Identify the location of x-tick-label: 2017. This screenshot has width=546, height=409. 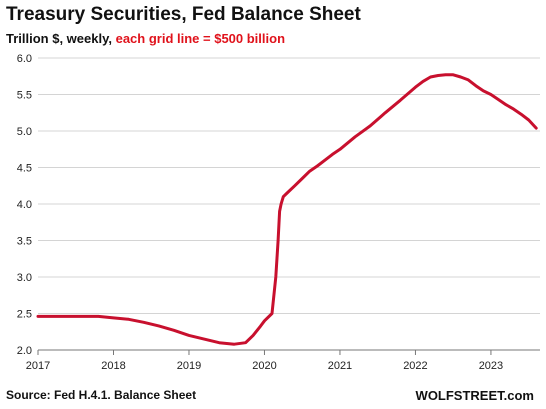
(38, 366).